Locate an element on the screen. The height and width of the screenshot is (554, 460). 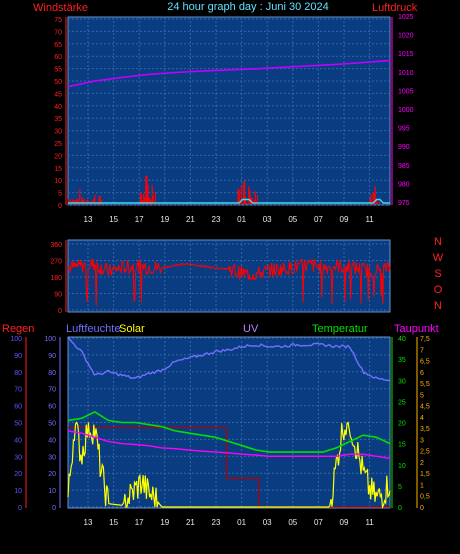
rain-tick-label: 40 is located at coordinates (18, 440).